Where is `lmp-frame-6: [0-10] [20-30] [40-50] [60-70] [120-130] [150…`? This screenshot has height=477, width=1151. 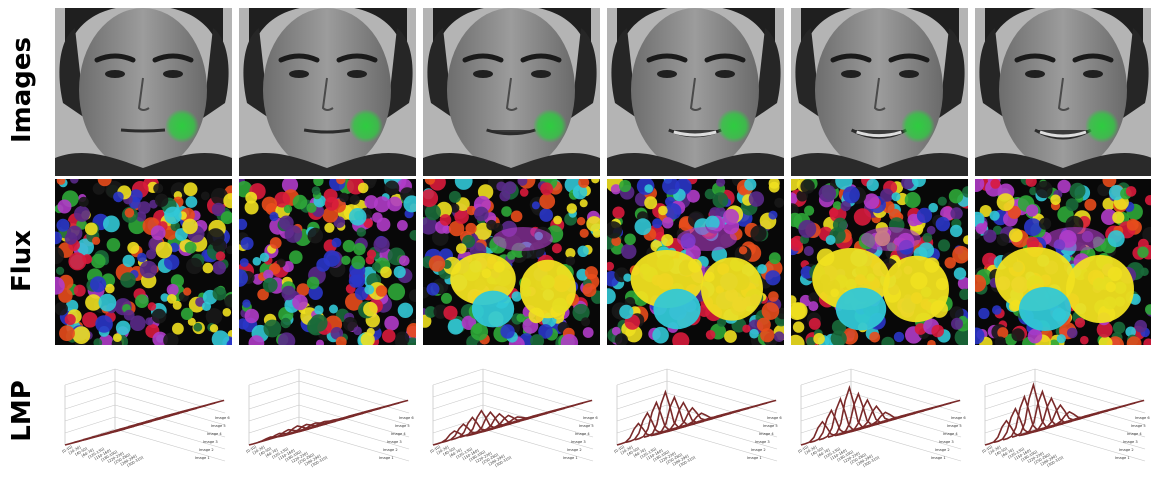 lmp-frame-6: [0-10] [20-30] [40-50] [60-70] [120-130] [150… is located at coordinates (1063, 411).